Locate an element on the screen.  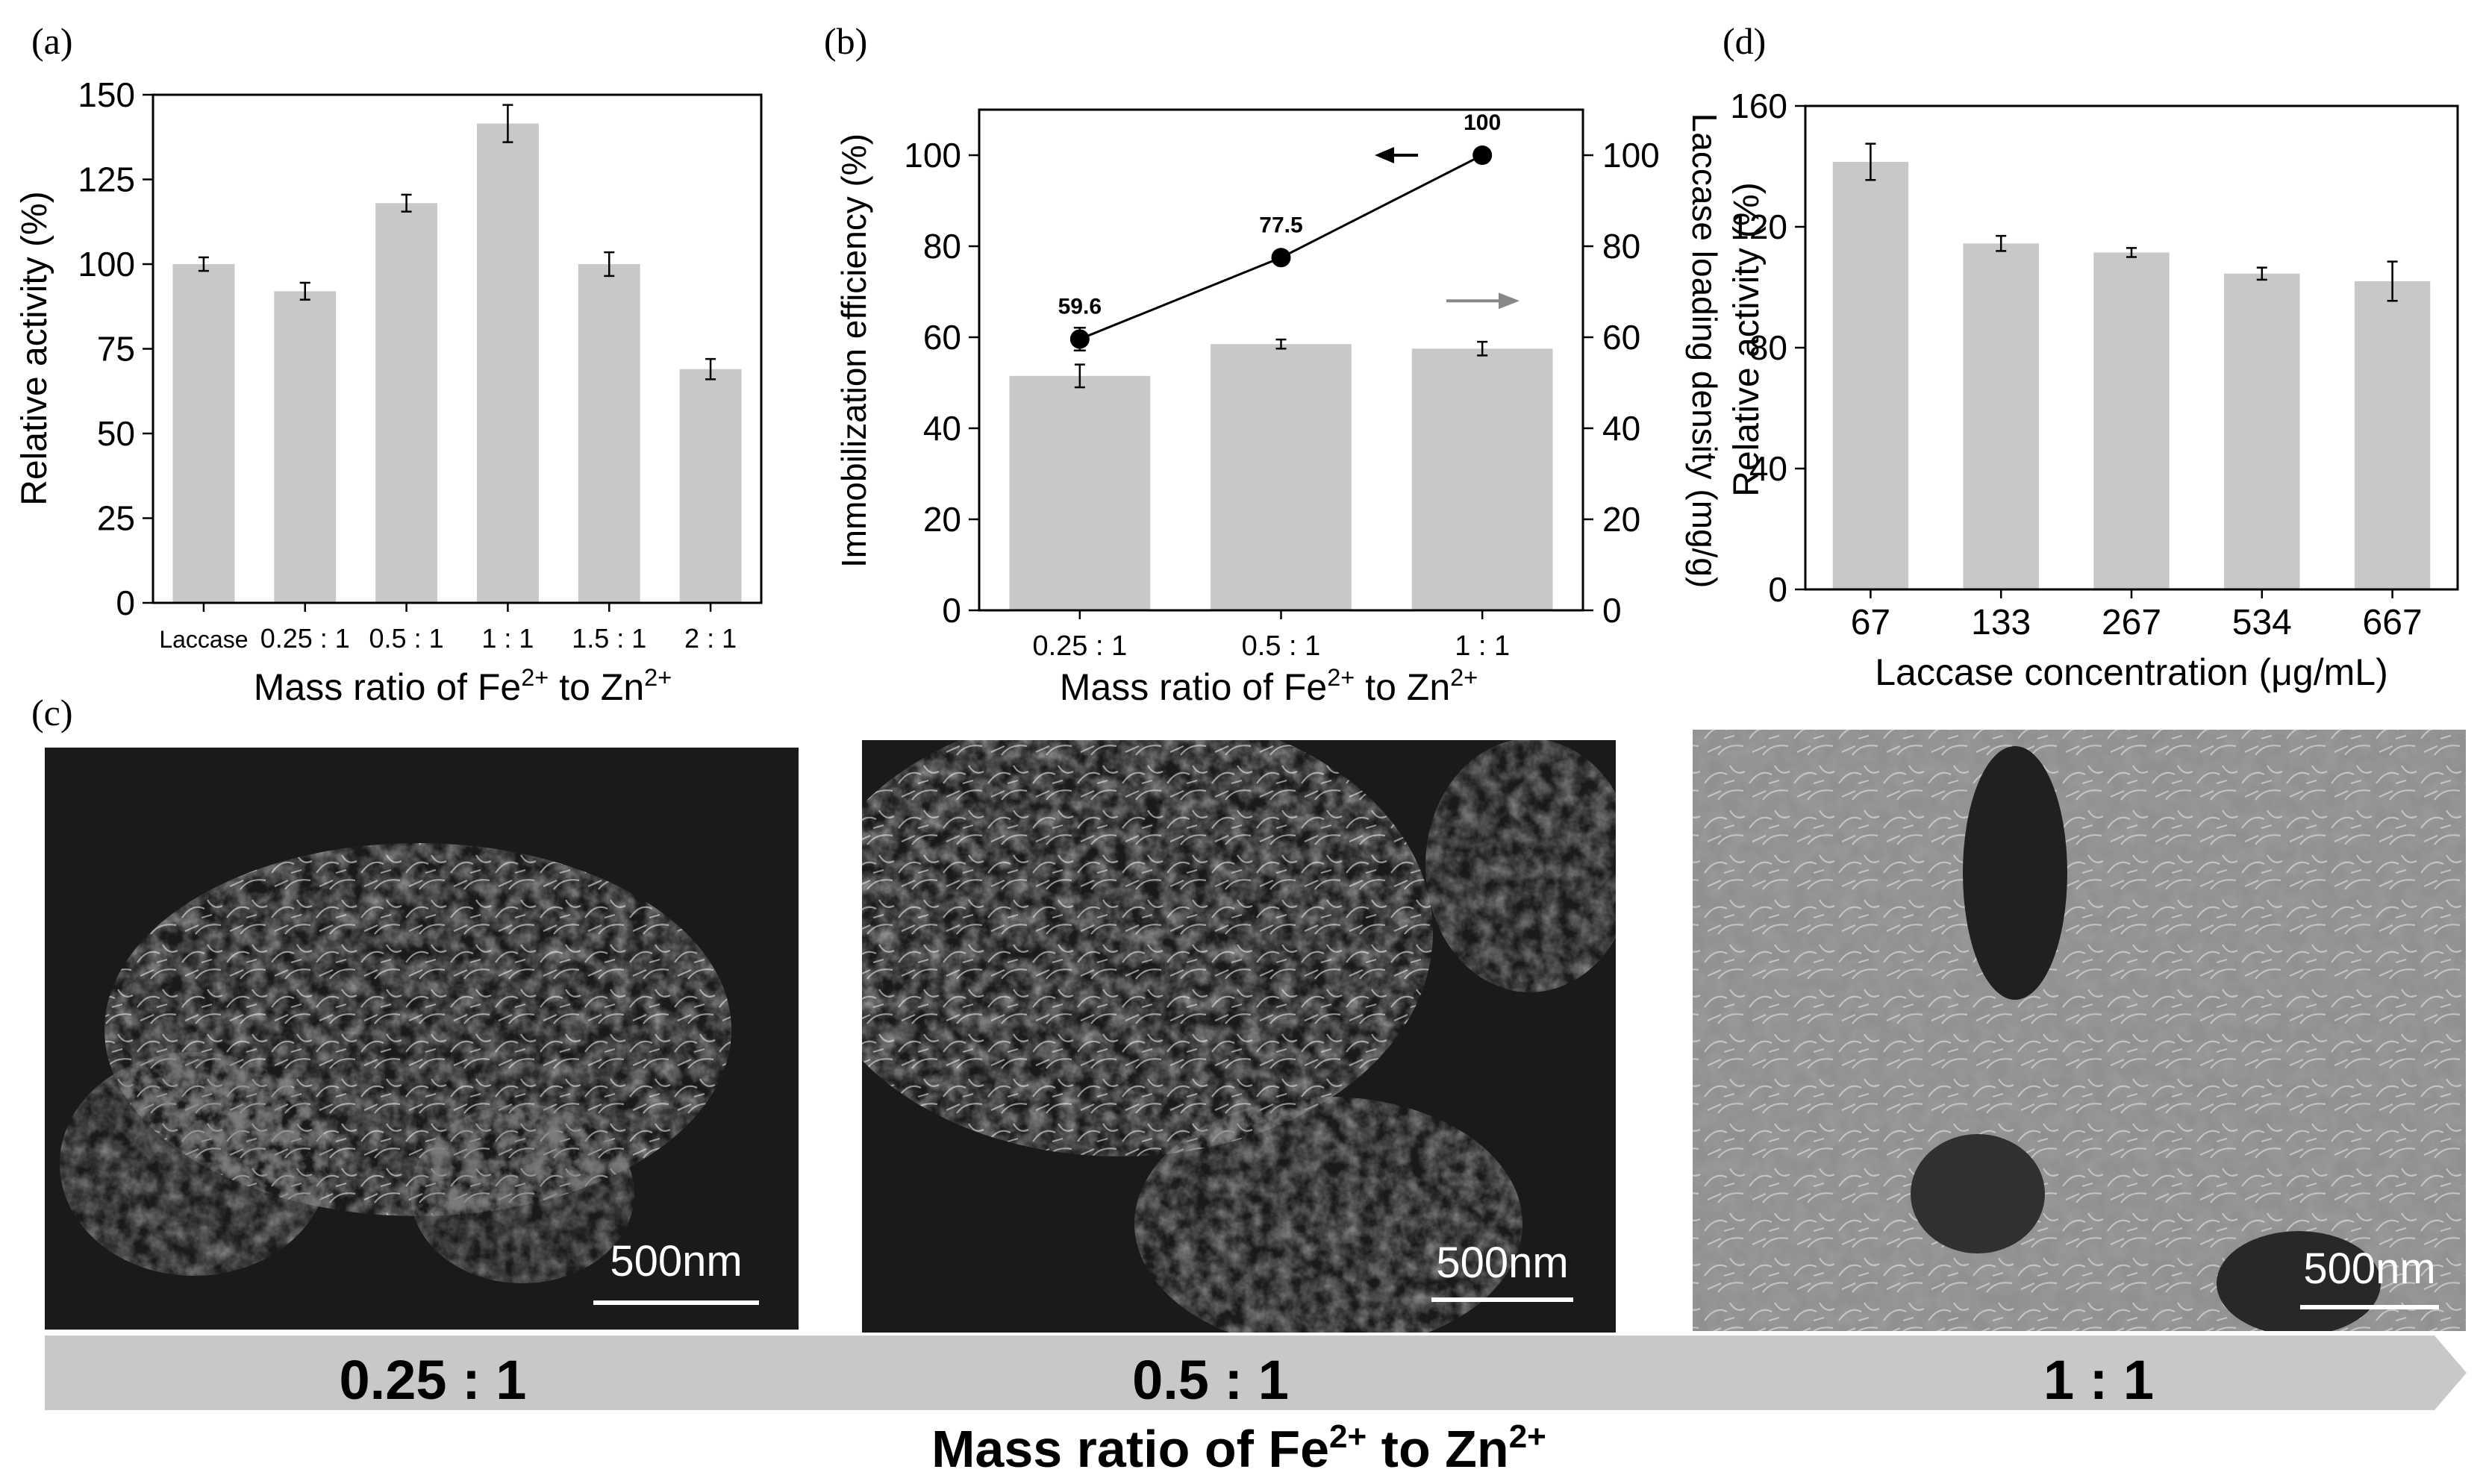
x-tick-label: 2 : 1 is located at coordinates (710, 638).